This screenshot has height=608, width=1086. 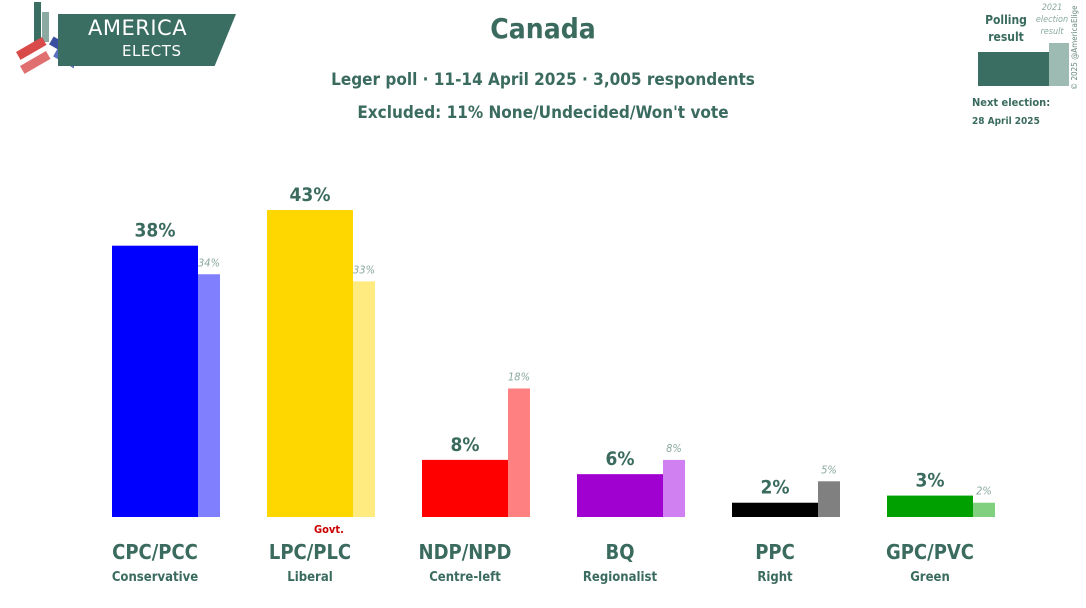 What do you see at coordinates (619, 459) in the screenshot?
I see `poll-value-label-3: 6%` at bounding box center [619, 459].